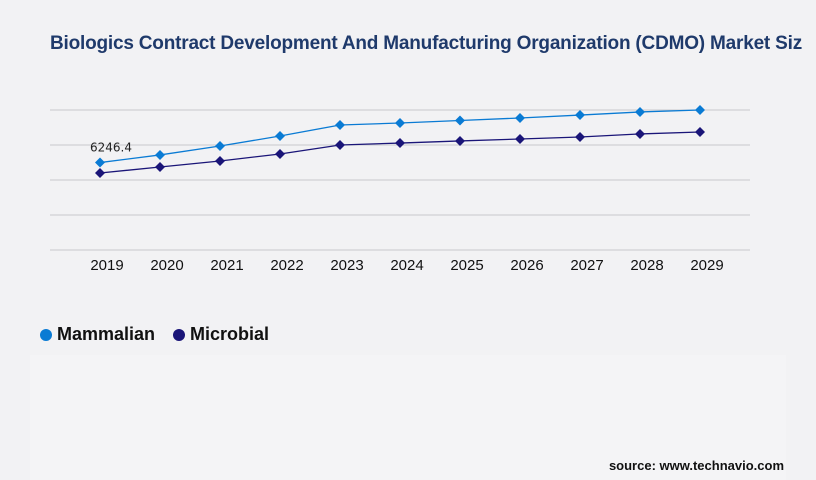 This screenshot has width=816, height=480. I want to click on legend: Mammalian Microbial, so click(154, 334).